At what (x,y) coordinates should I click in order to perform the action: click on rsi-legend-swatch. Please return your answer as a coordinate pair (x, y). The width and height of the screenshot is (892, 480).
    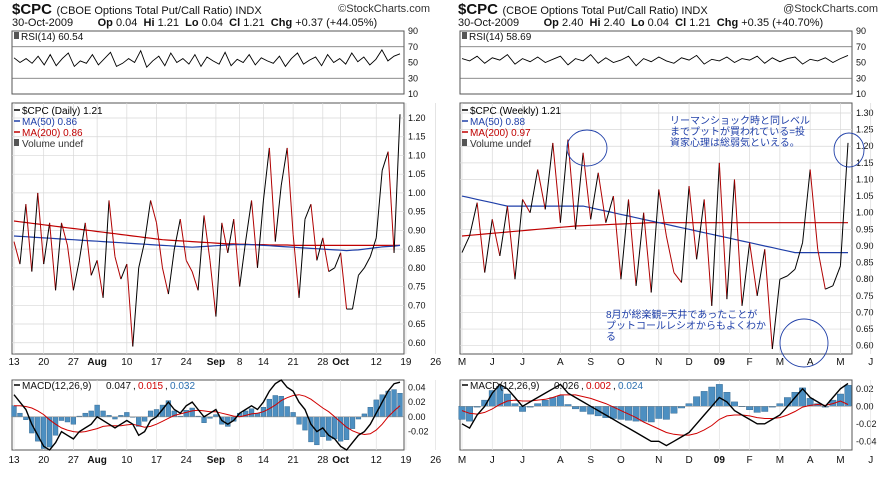
    Looking at the image, I should click on (464, 35).